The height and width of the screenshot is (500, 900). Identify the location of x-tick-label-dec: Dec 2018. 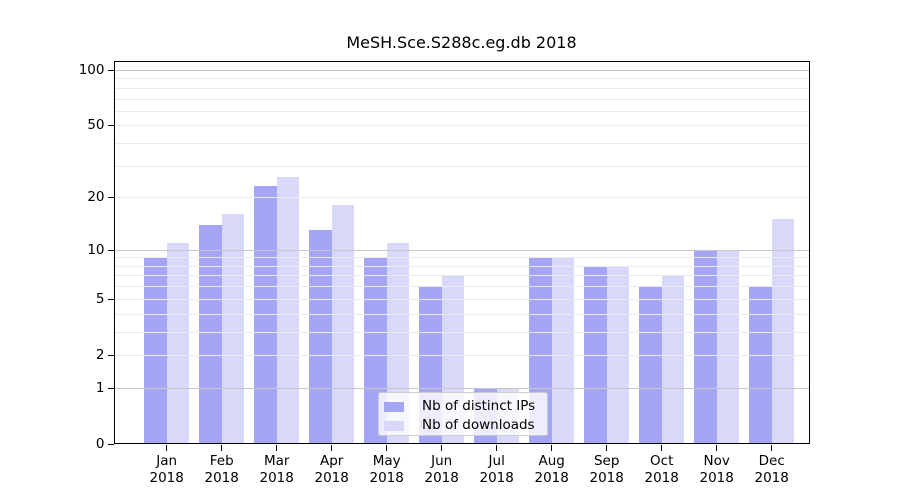
(771, 469).